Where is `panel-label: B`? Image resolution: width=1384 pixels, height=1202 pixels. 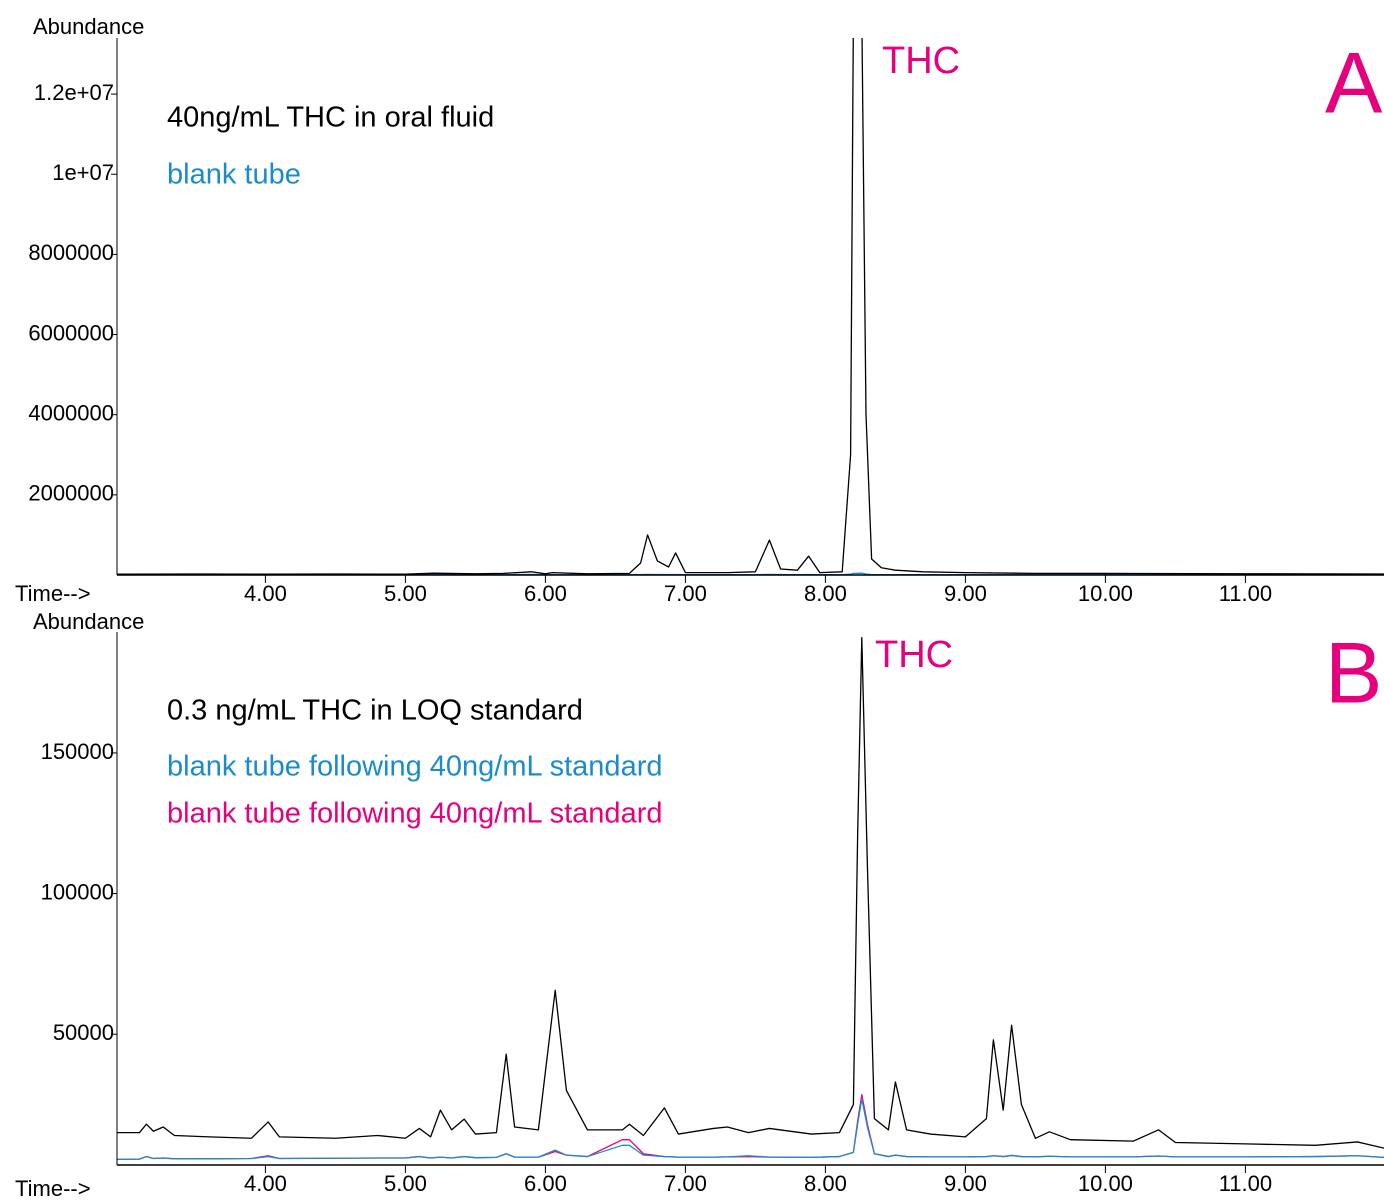 panel-label: B is located at coordinates (1353, 674).